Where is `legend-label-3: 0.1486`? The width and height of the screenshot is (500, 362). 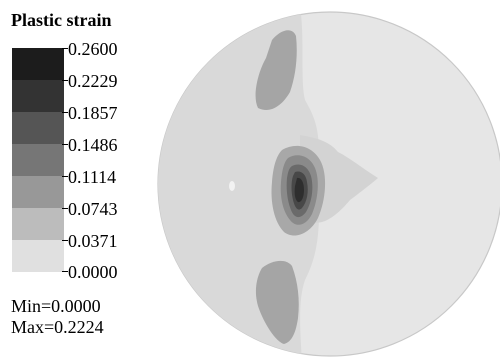 legend-label-3: 0.1486 is located at coordinates (93, 145).